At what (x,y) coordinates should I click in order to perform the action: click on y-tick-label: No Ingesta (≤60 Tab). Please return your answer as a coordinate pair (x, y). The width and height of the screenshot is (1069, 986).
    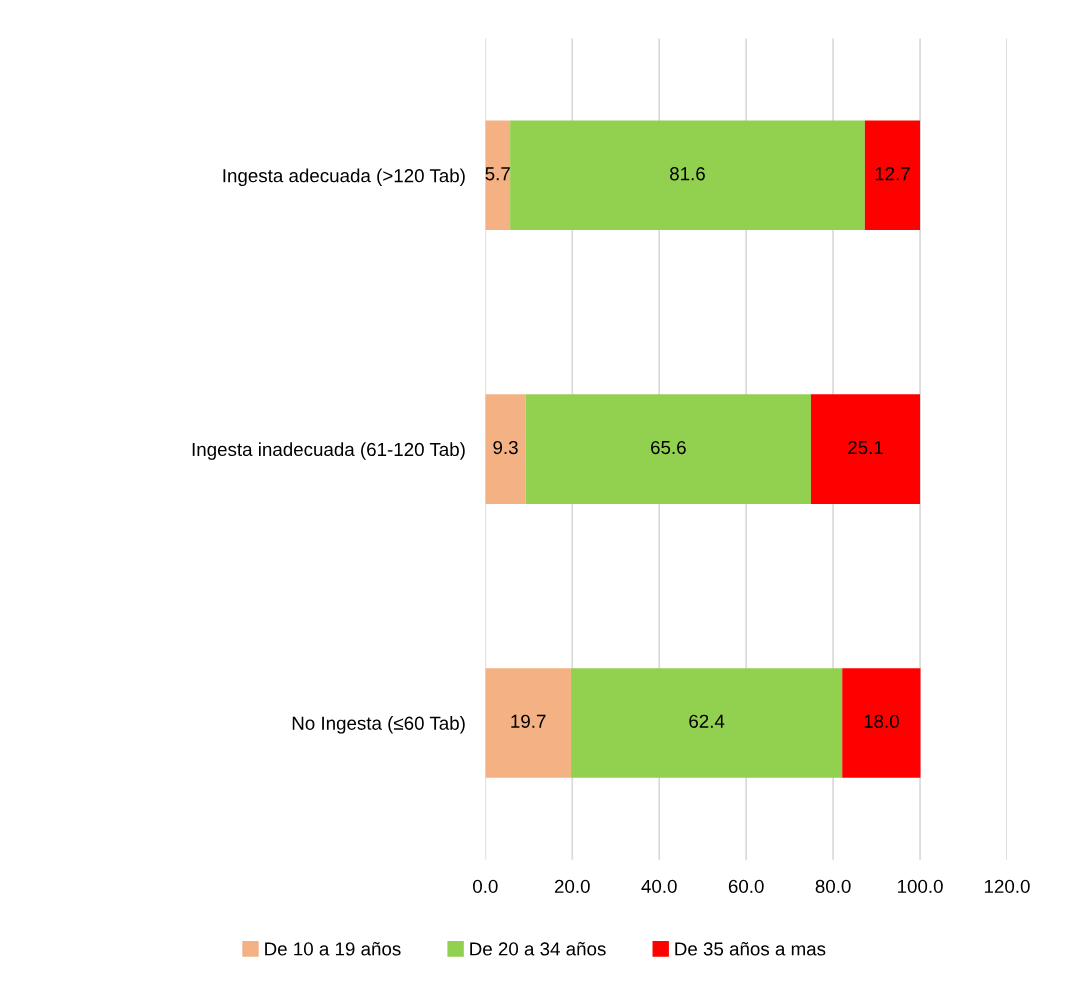
    Looking at the image, I should click on (378, 725).